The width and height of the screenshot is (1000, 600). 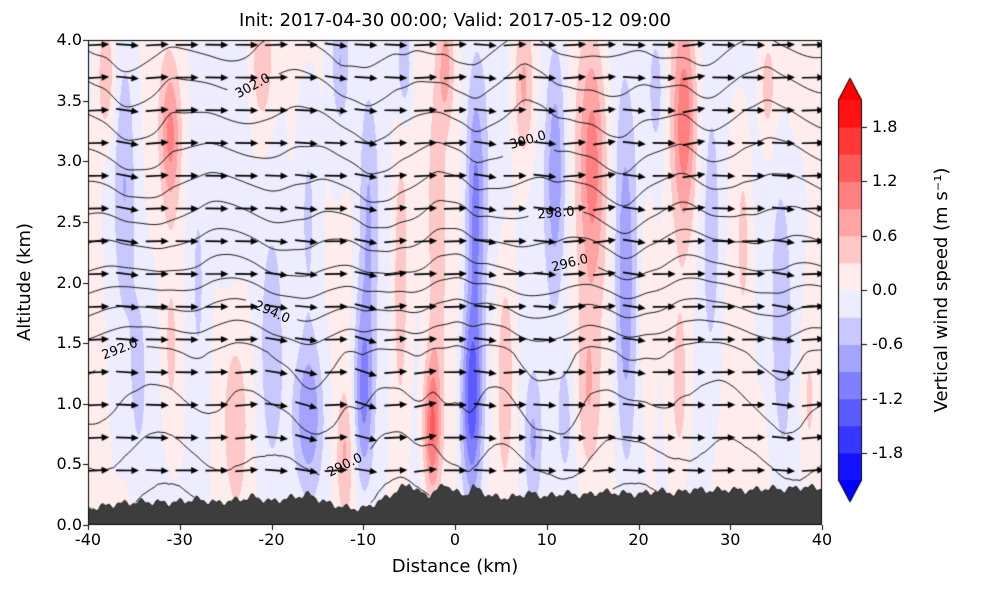 I want to click on y-tick-label: 2.0, so click(x=69, y=282).